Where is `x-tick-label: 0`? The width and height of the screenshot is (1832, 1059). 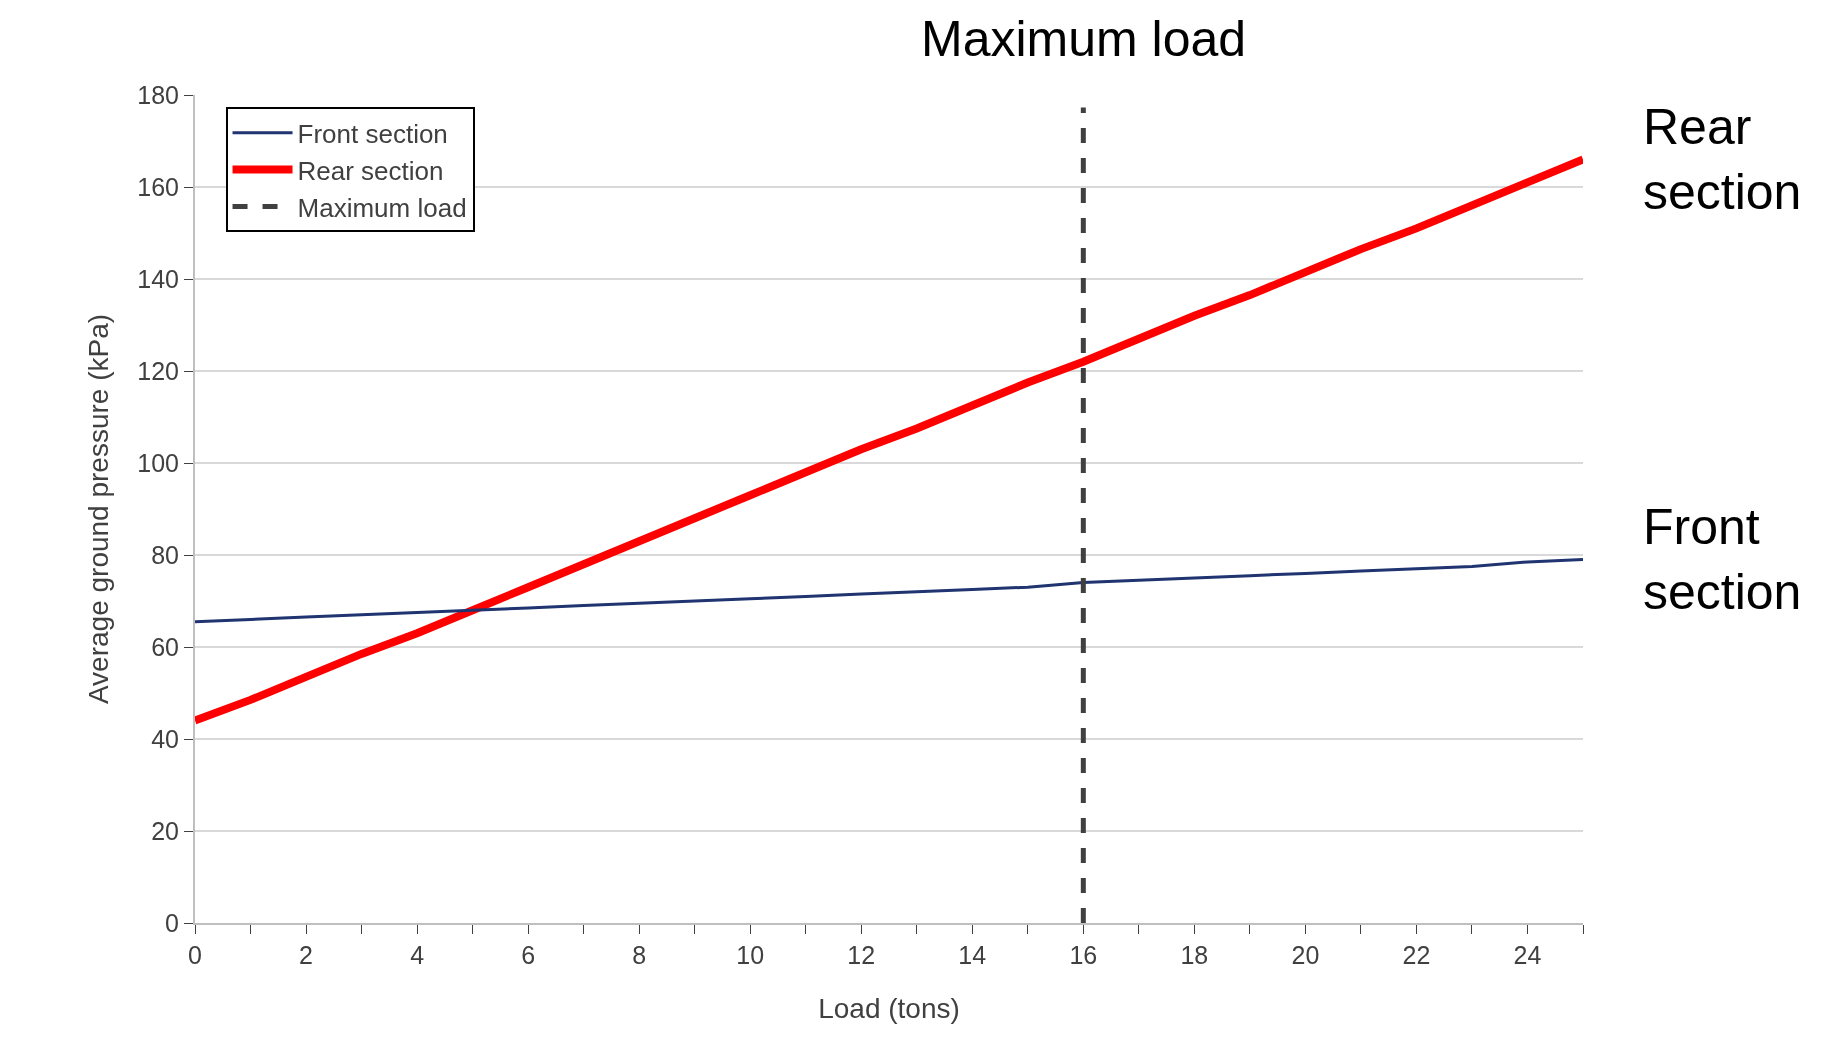 x-tick-label: 0 is located at coordinates (195, 955).